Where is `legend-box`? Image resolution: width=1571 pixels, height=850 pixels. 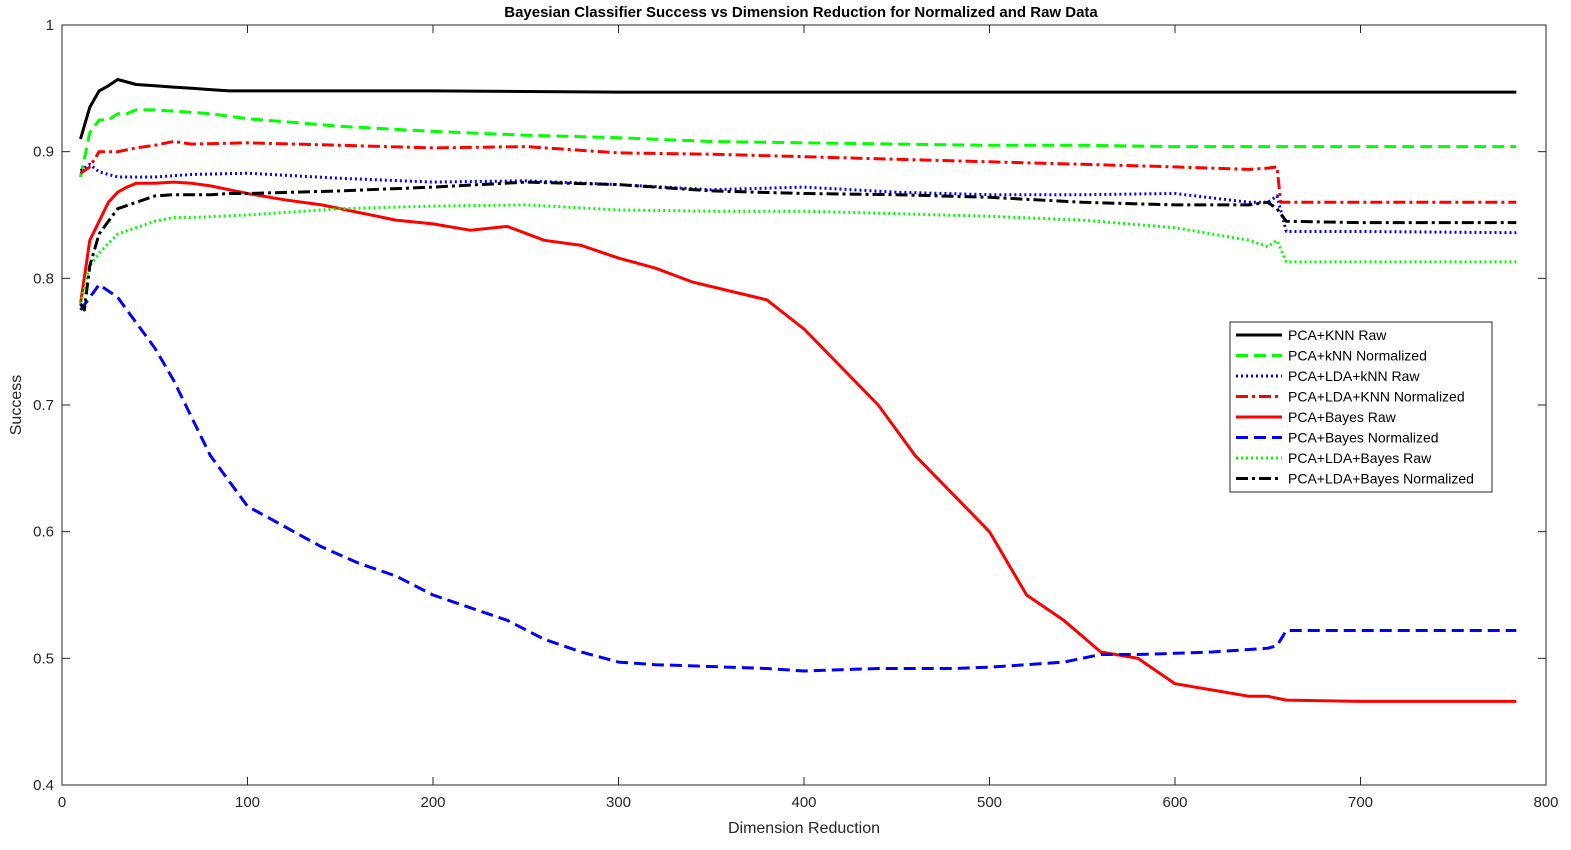
legend-box is located at coordinates (1361, 407).